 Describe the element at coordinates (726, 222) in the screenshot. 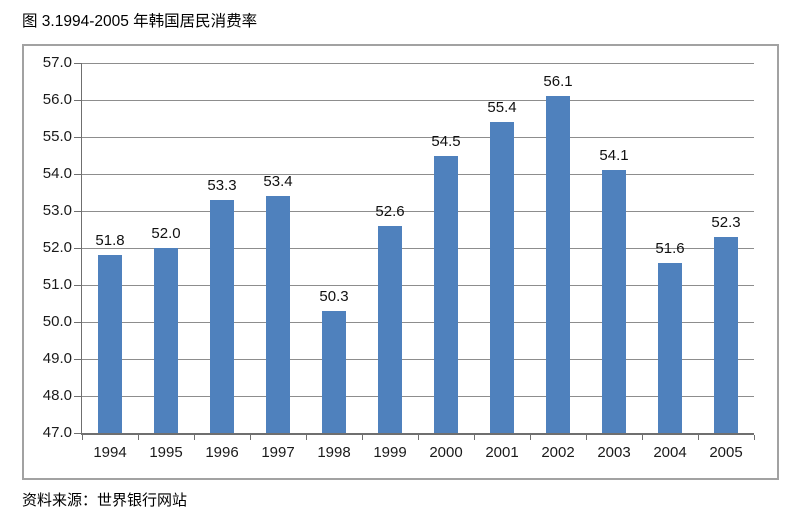

I see `bar-value-label: 52.3` at that location.